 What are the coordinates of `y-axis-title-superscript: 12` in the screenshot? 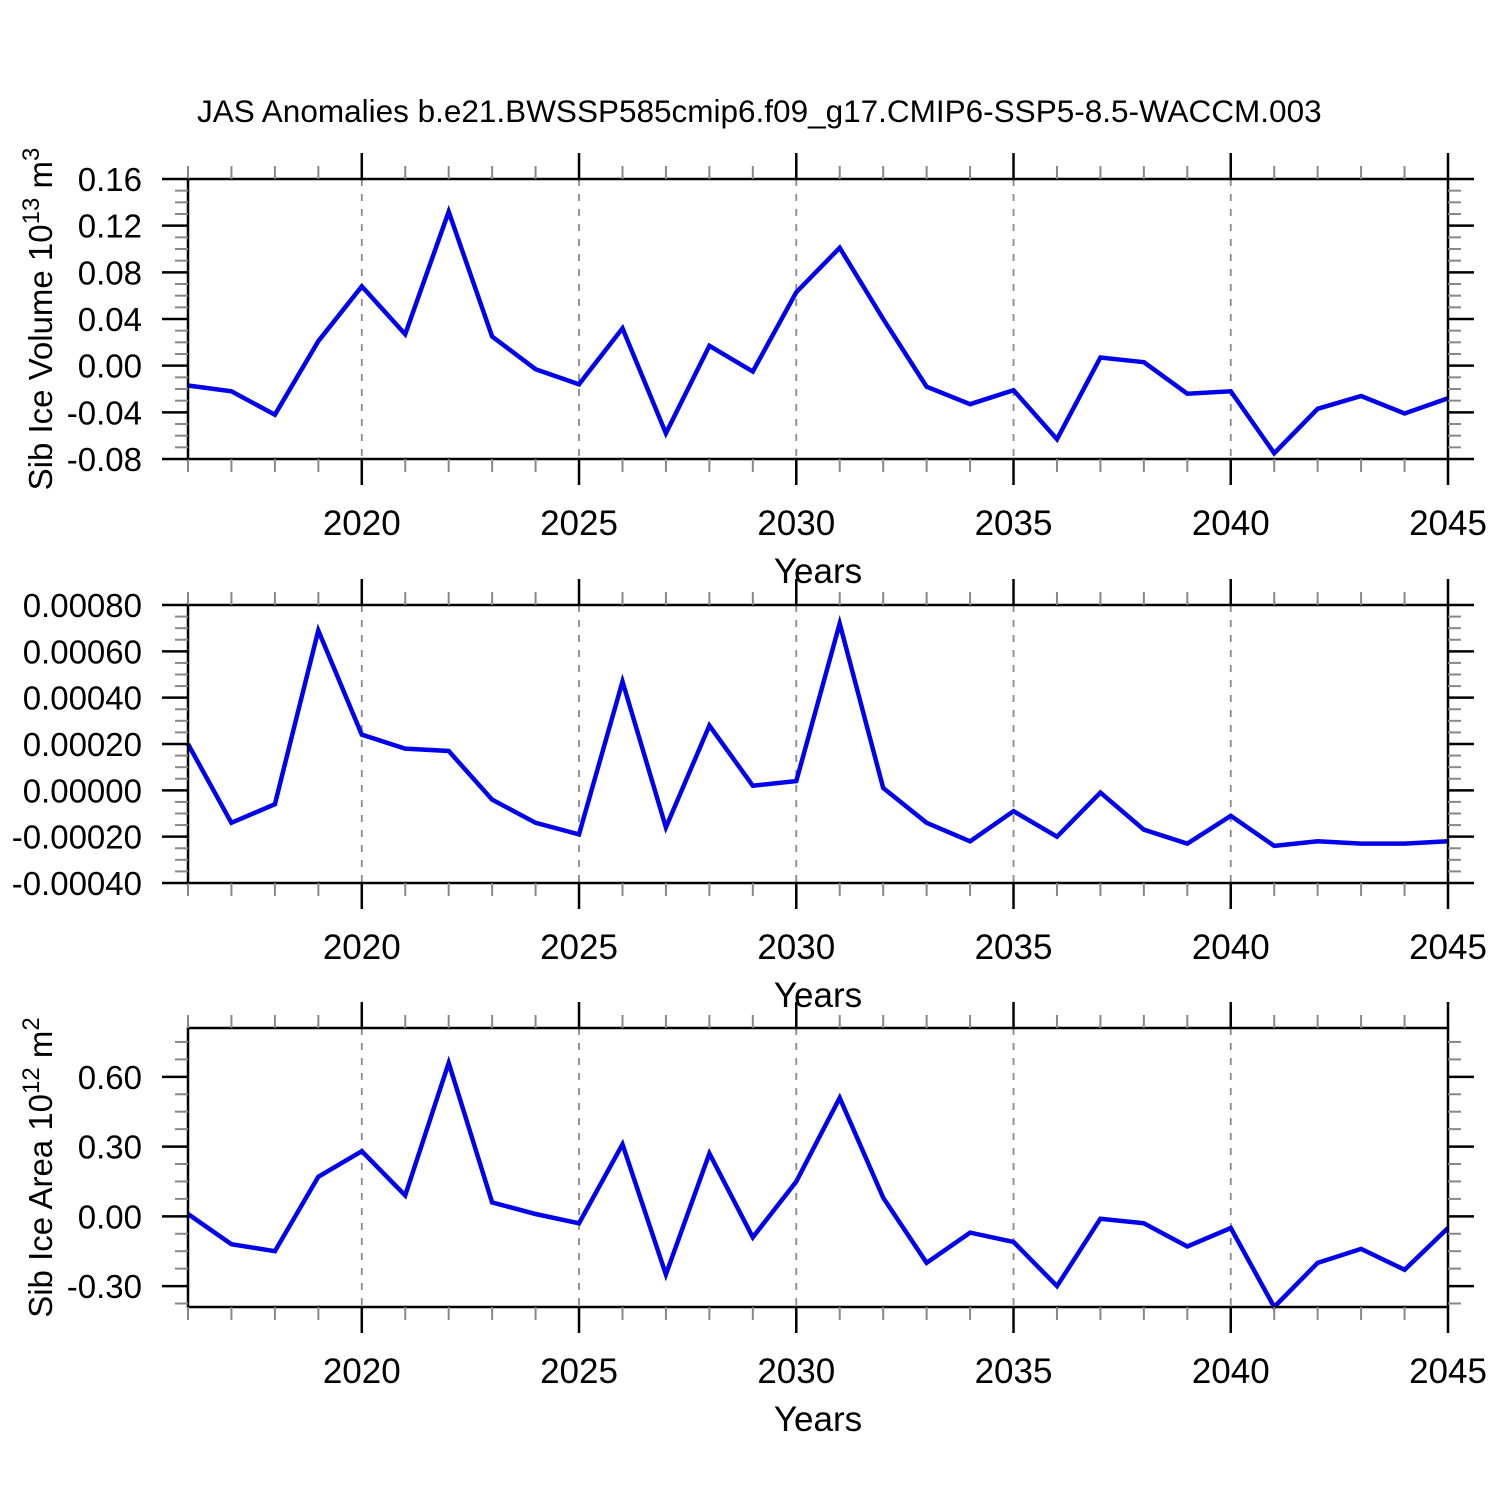 It's located at (31, 1080).